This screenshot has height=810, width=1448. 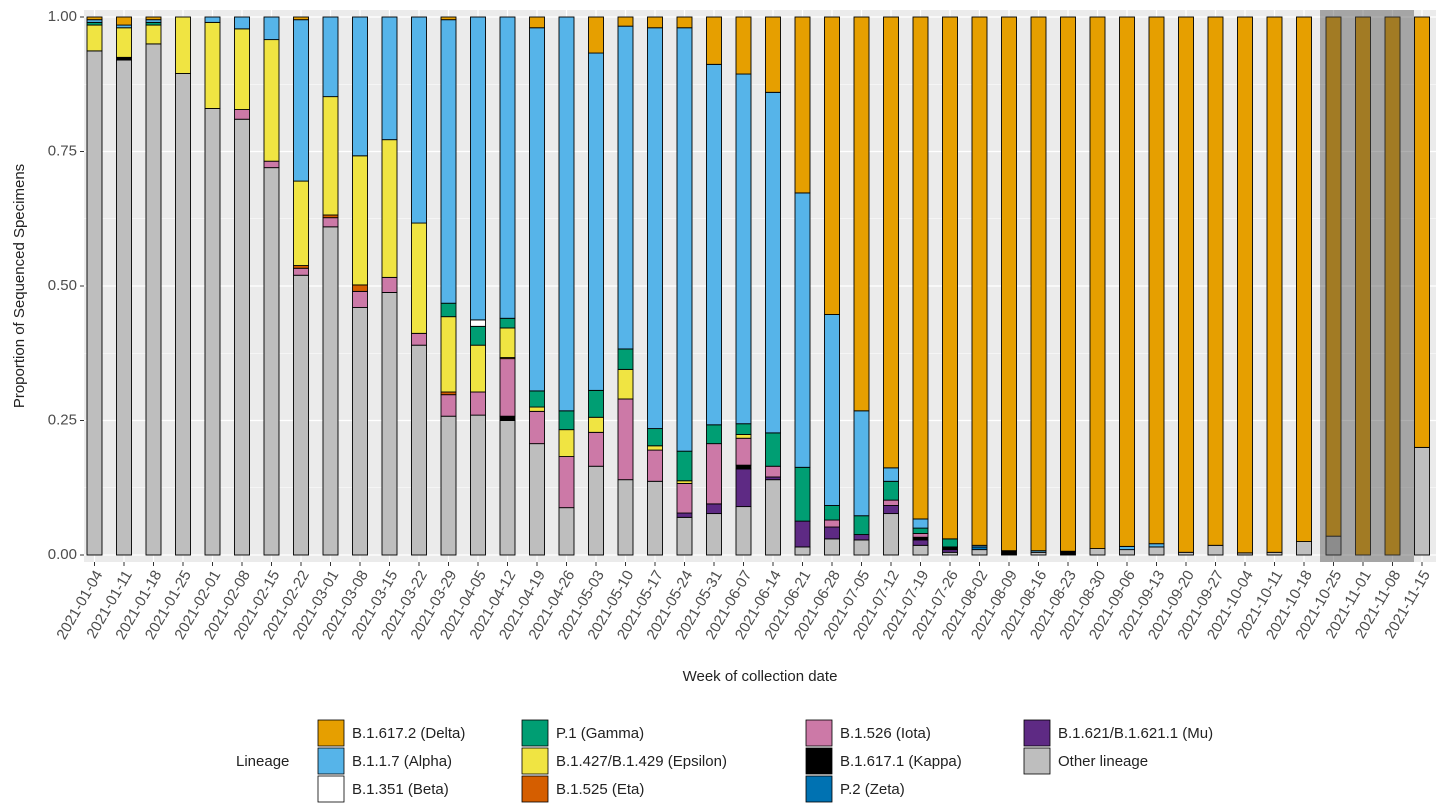 What do you see at coordinates (600, 733) in the screenshot?
I see `legend-label: P.1 (Gamma)` at bounding box center [600, 733].